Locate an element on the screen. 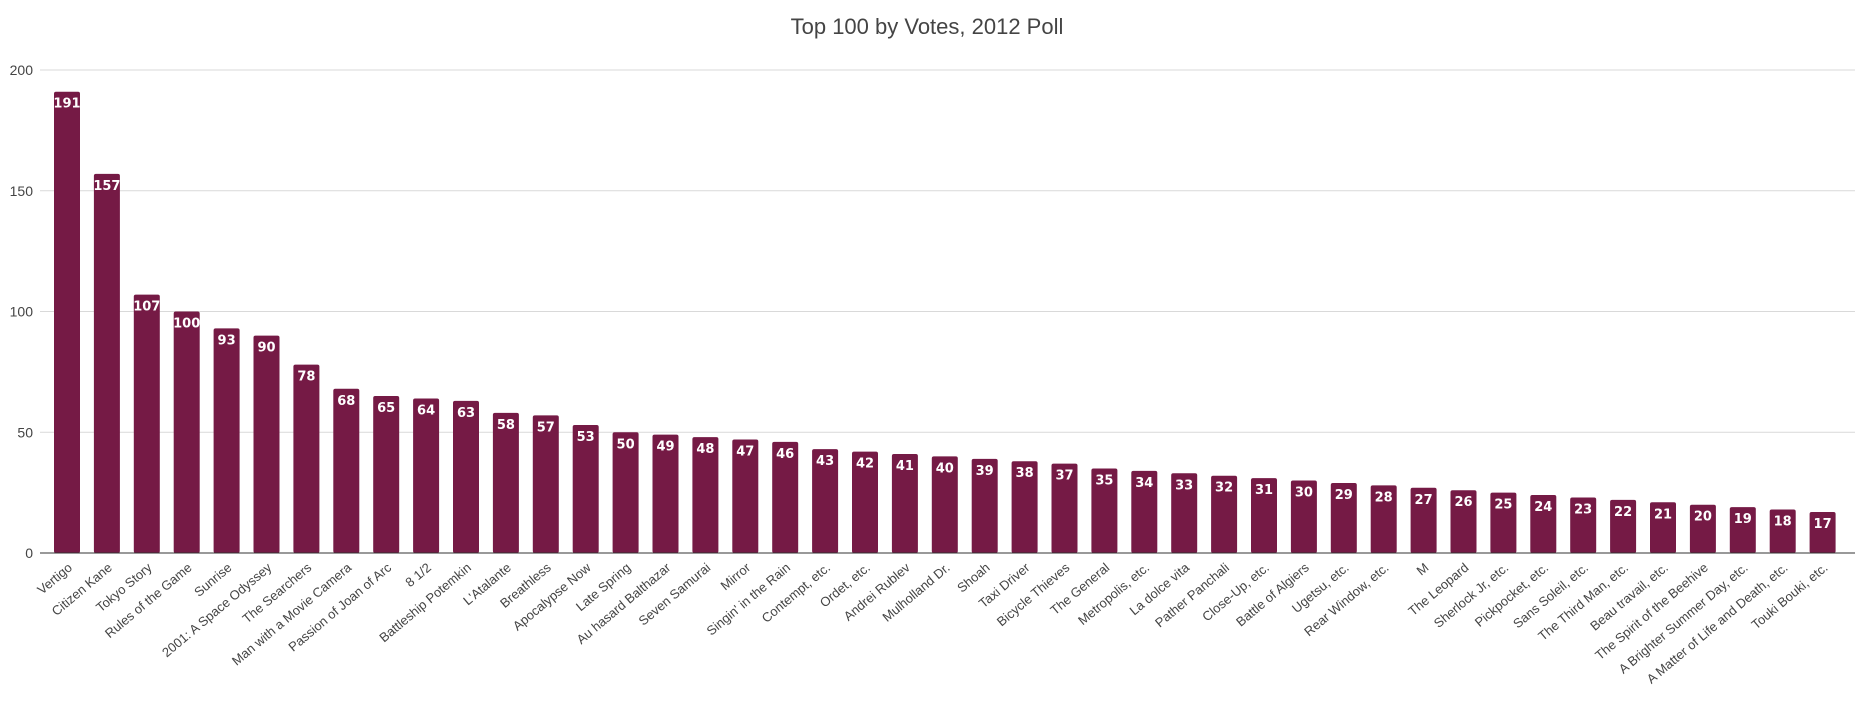  x-category-label: Seven Samurai is located at coordinates (675, 594).